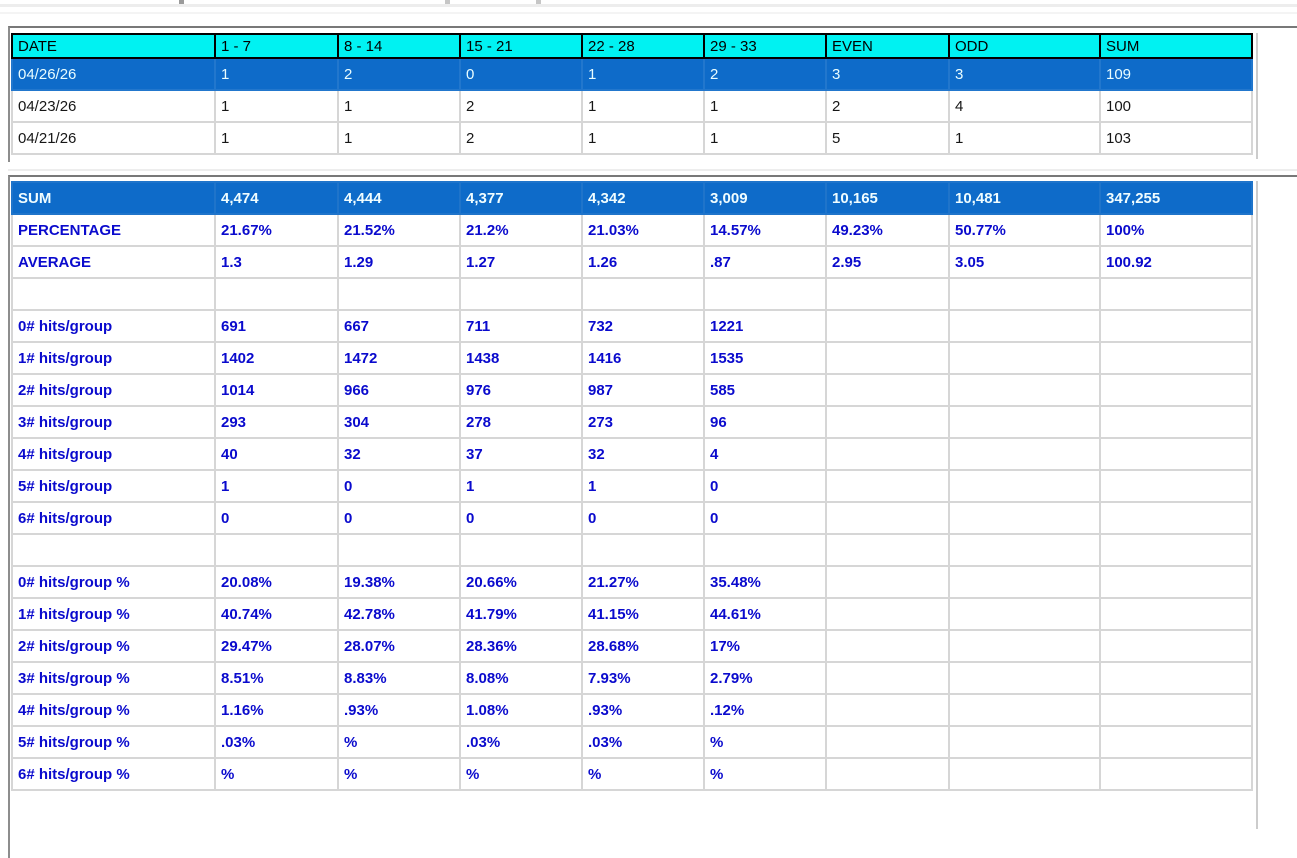  What do you see at coordinates (887, 138) in the screenshot?
I see `draw-value-cell: 5` at bounding box center [887, 138].